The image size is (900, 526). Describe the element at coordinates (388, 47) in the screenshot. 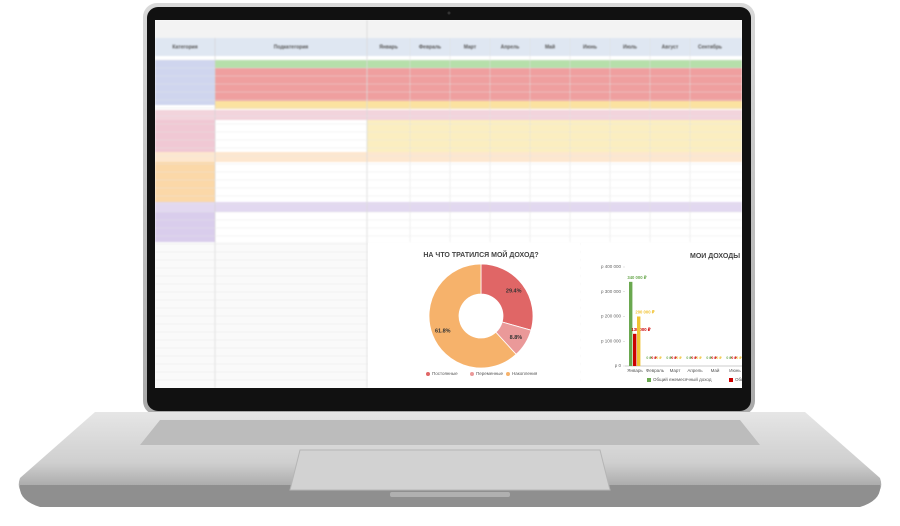

I see `column-header: Январь` at that location.